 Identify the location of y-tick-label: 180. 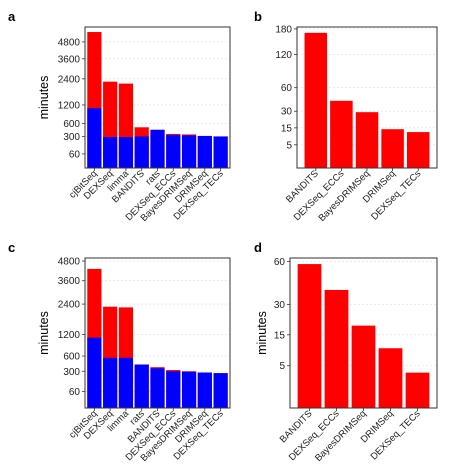
(283, 29).